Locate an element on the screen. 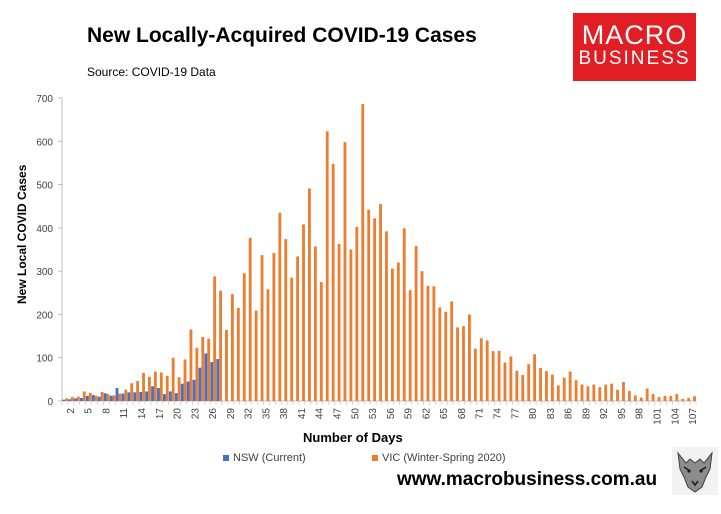 This screenshot has height=514, width=721. x-tick-label: 56 is located at coordinates (391, 414).